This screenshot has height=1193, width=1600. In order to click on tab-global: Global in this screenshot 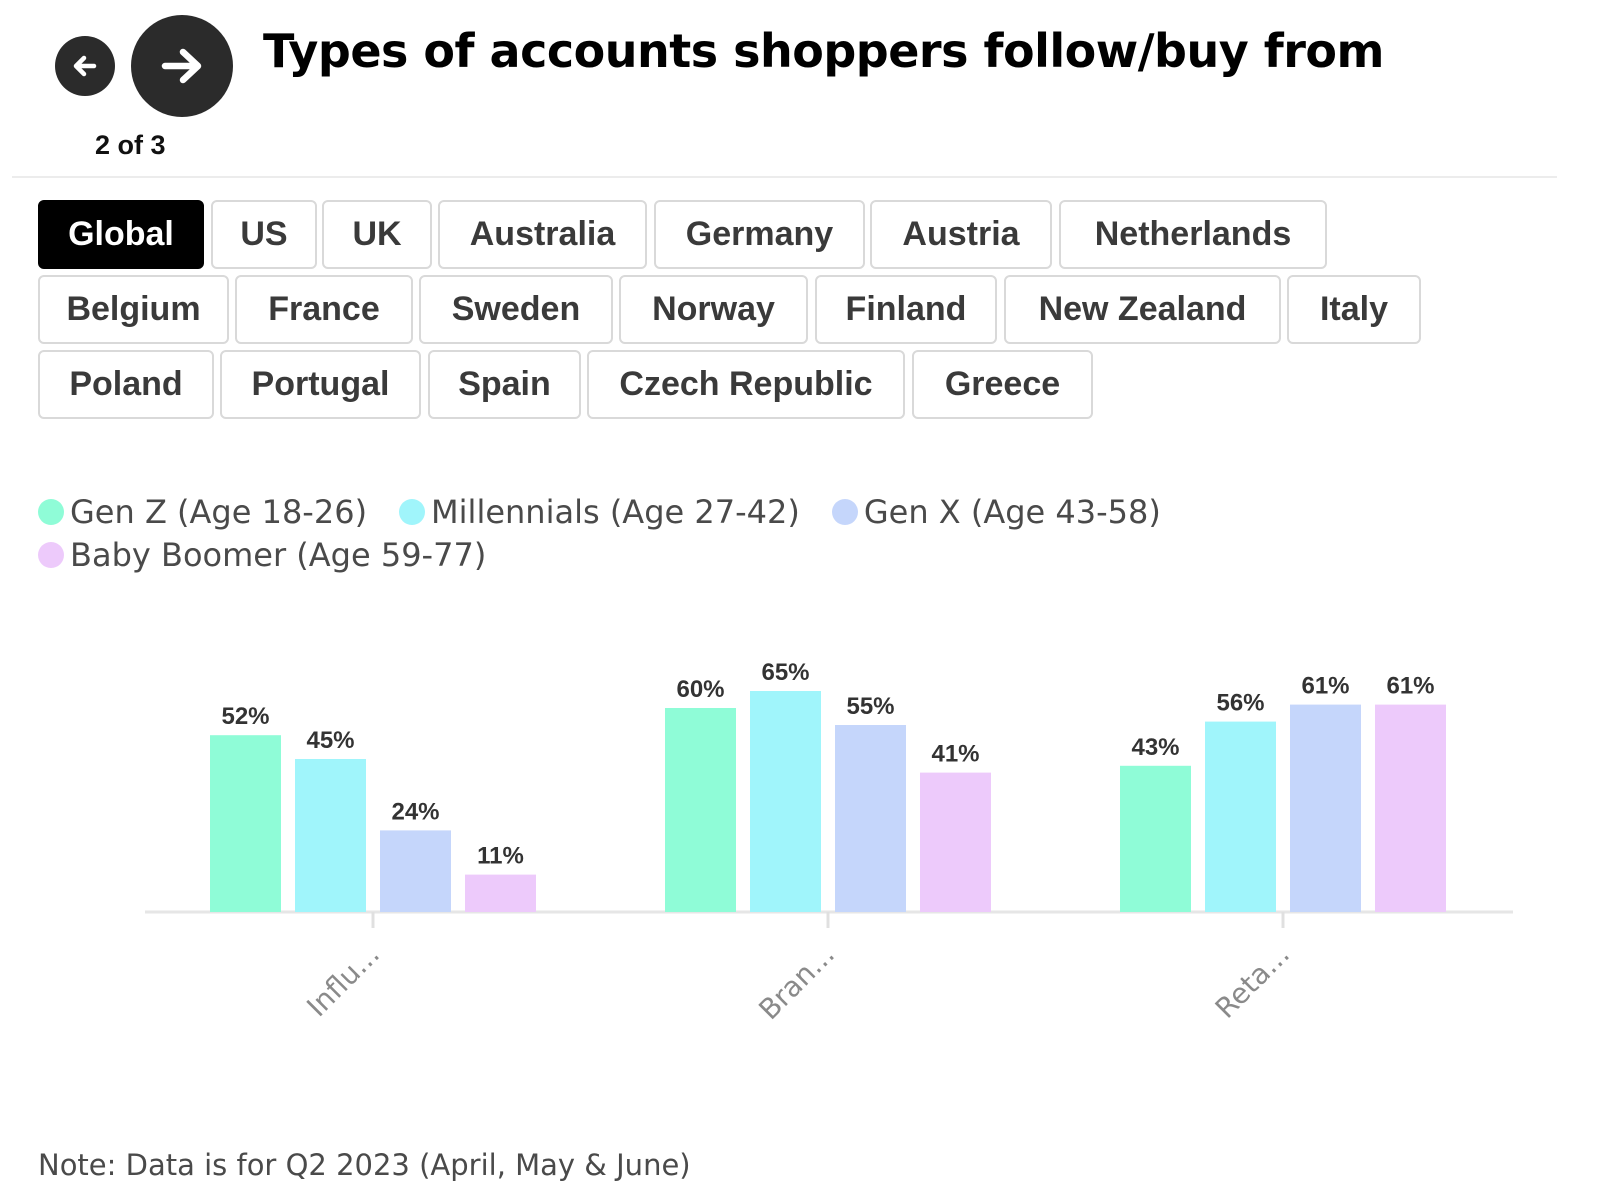, I will do `click(121, 234)`.